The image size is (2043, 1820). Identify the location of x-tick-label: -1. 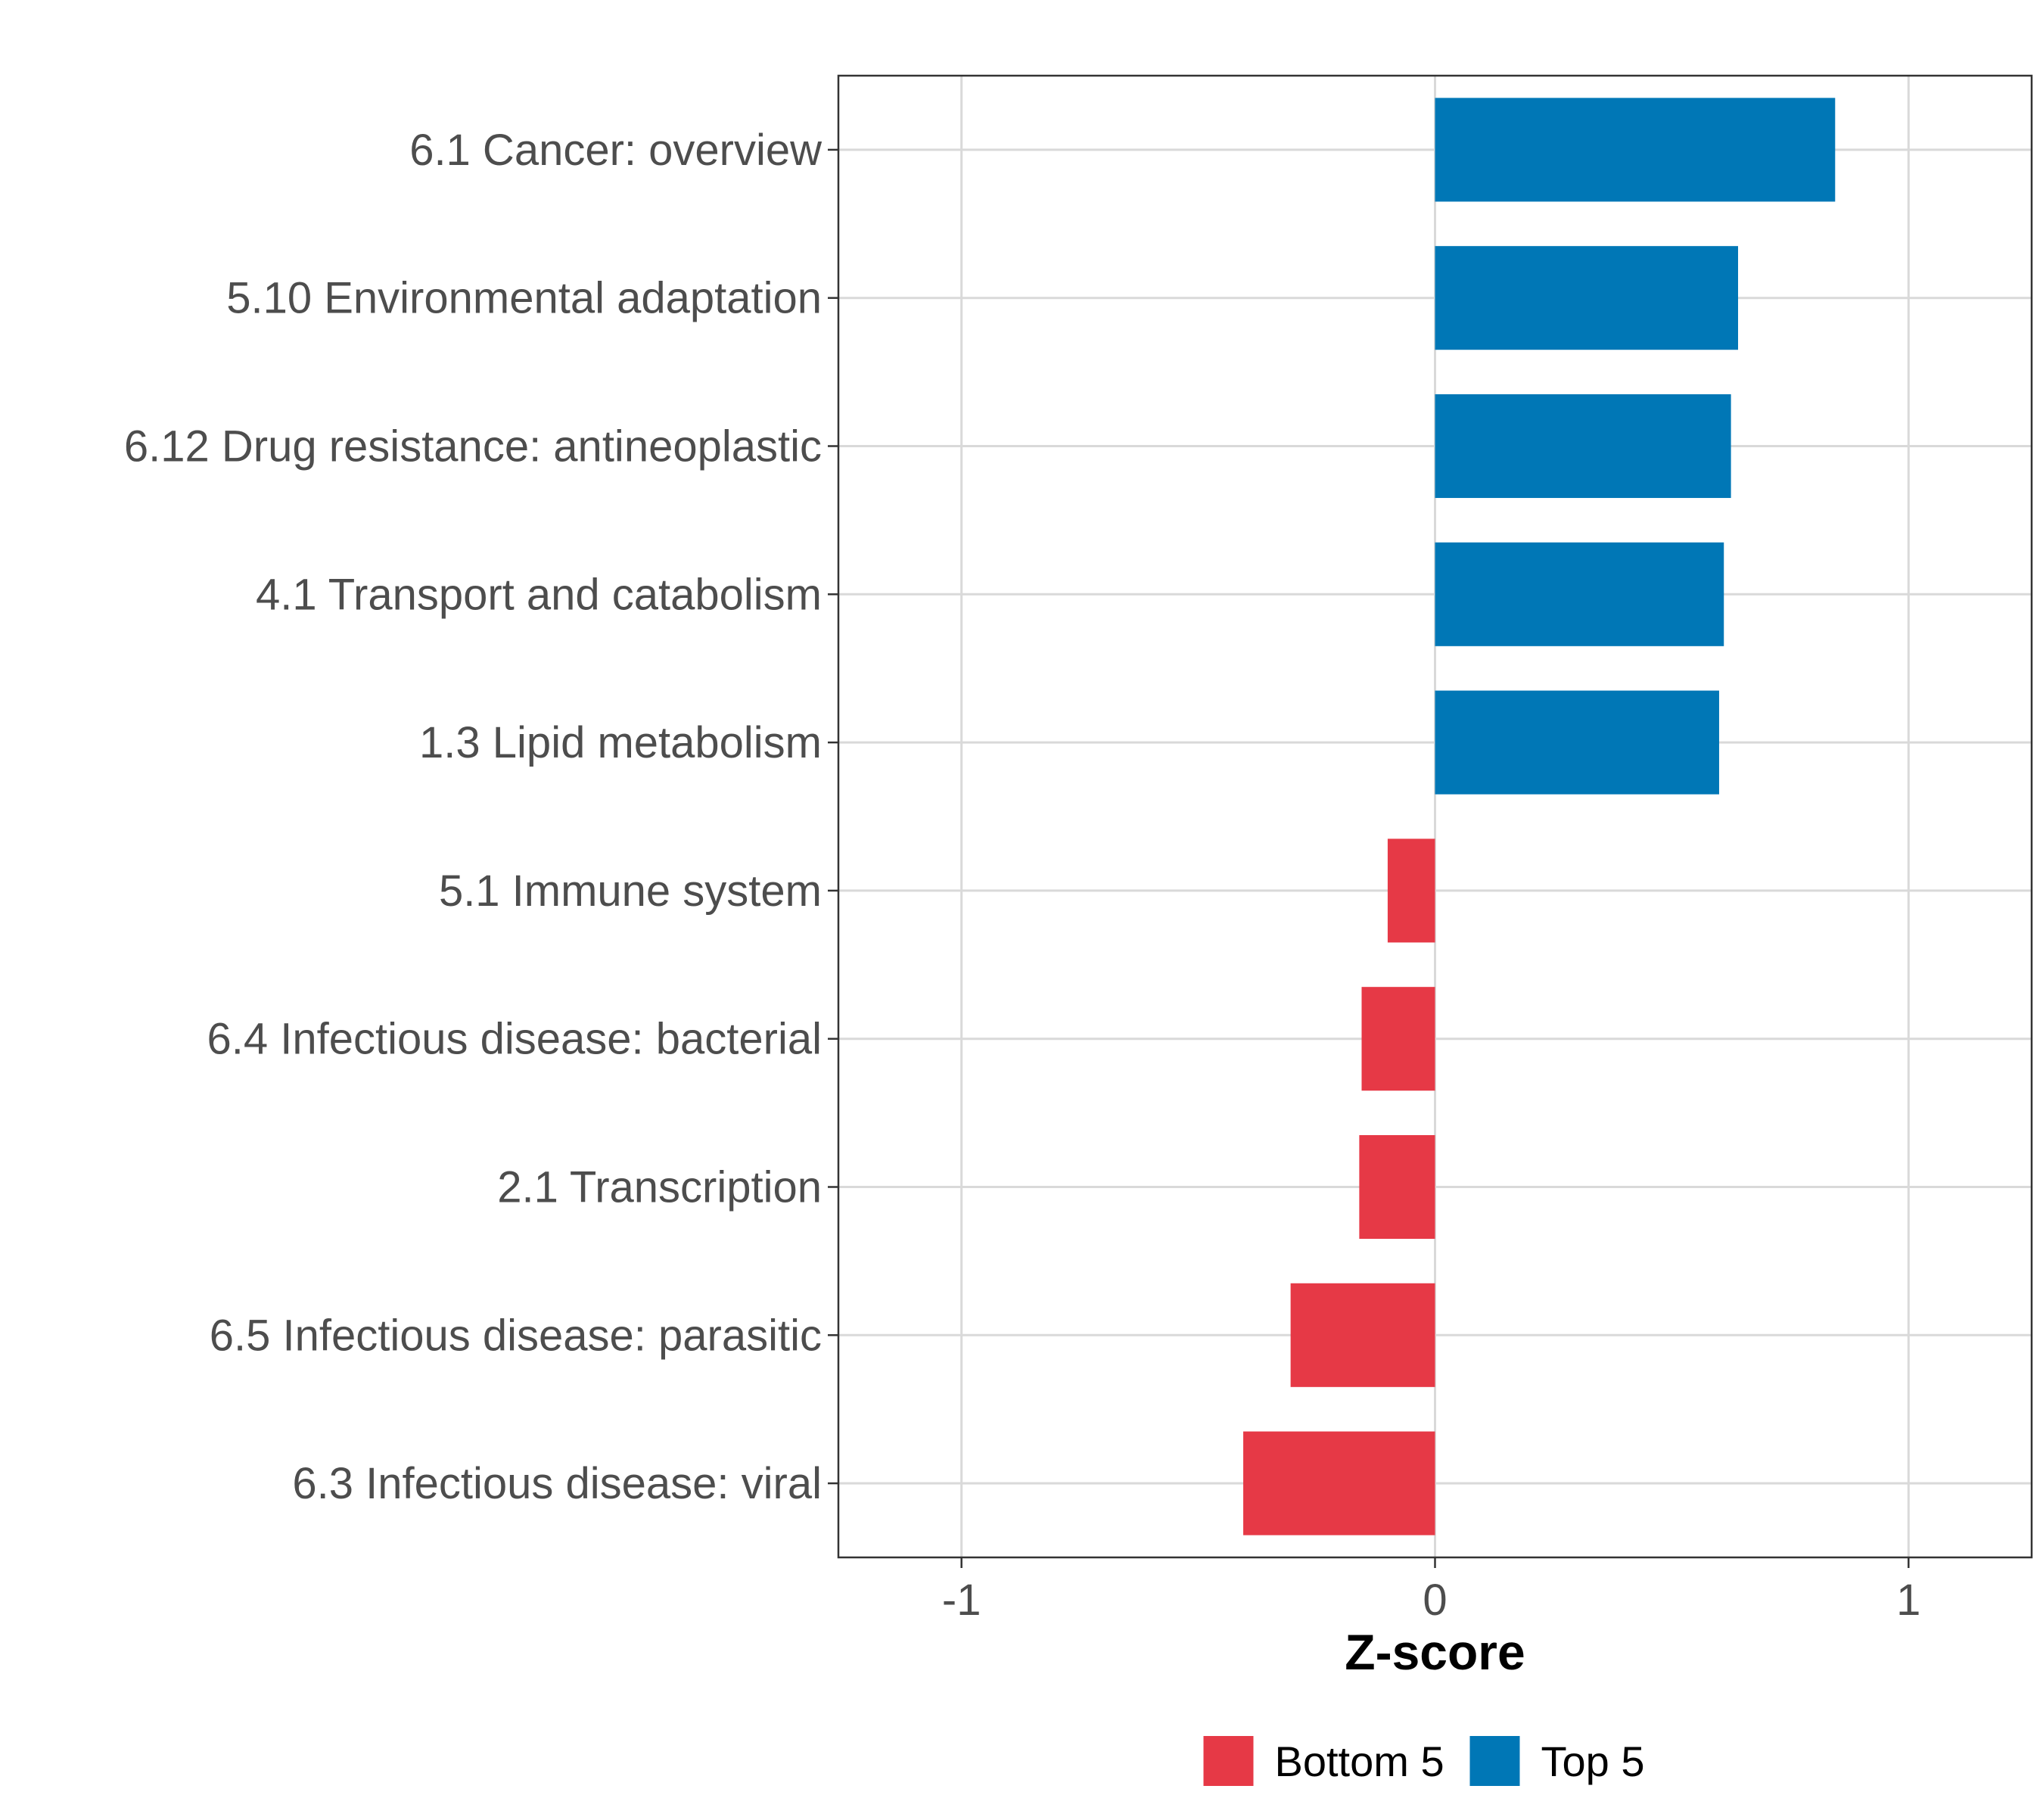
(961, 1600).